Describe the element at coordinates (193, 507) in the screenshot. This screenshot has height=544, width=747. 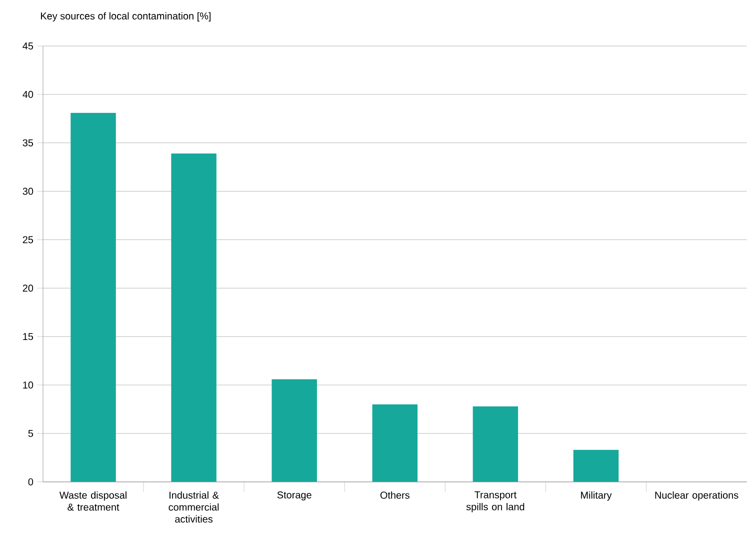
I see `x-tick-label: Industrial & commercial activities` at that location.